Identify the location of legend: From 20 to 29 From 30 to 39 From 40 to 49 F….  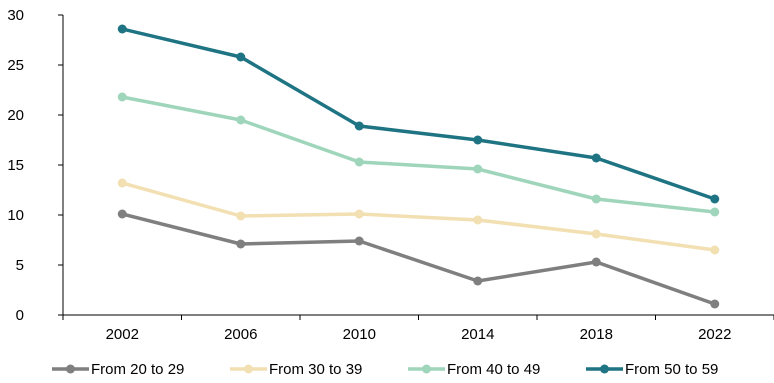
(385, 369).